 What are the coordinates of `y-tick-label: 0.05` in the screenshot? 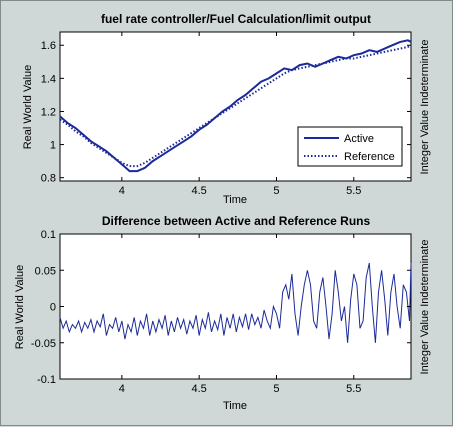 It's located at (45, 271).